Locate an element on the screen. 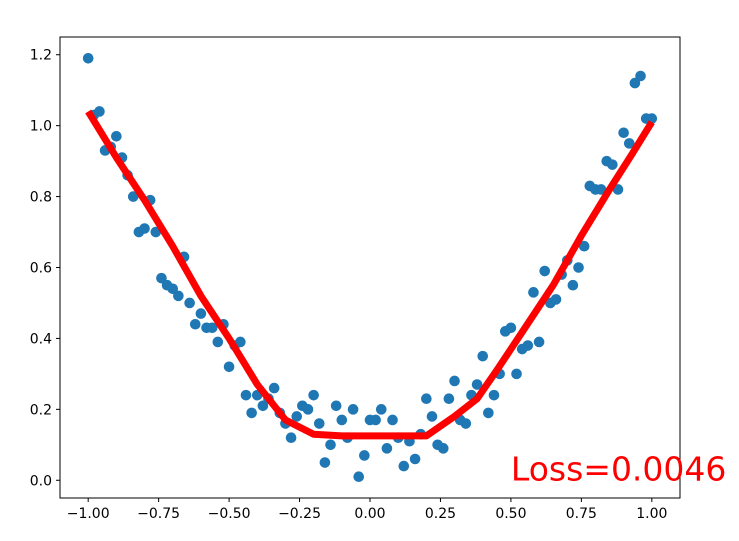 Image resolution: width=739 pixels, height=541 pixels. x-tick-label: −0.75 is located at coordinates (158, 514).